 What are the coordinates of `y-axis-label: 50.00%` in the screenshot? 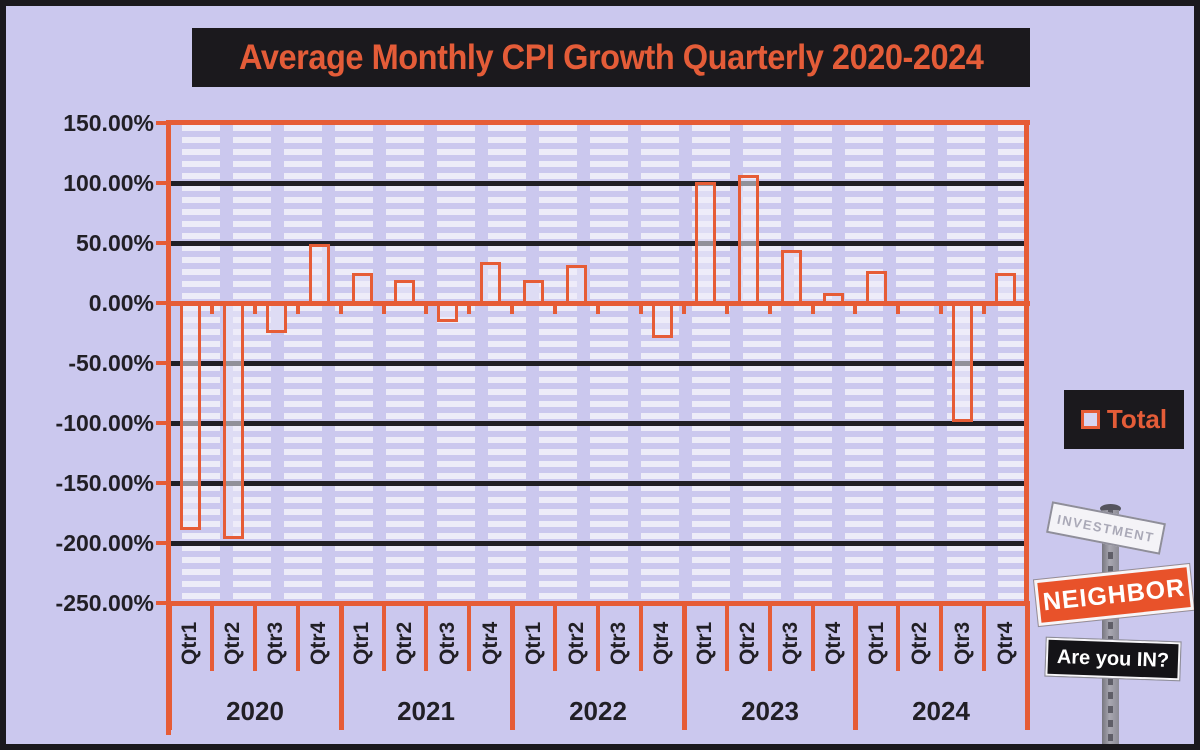 It's located at (114, 243).